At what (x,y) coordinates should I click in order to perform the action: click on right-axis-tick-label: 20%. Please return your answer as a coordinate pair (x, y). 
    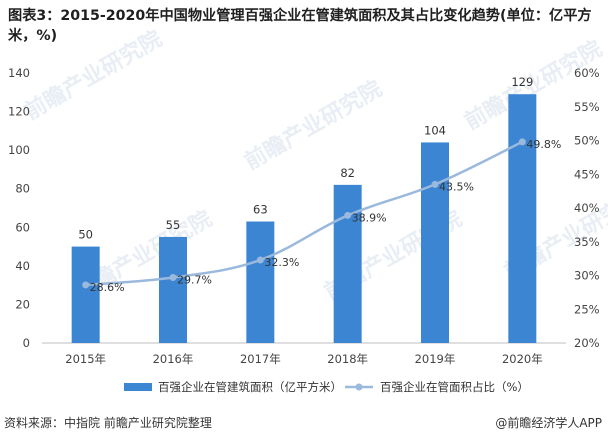
    Looking at the image, I should click on (587, 343).